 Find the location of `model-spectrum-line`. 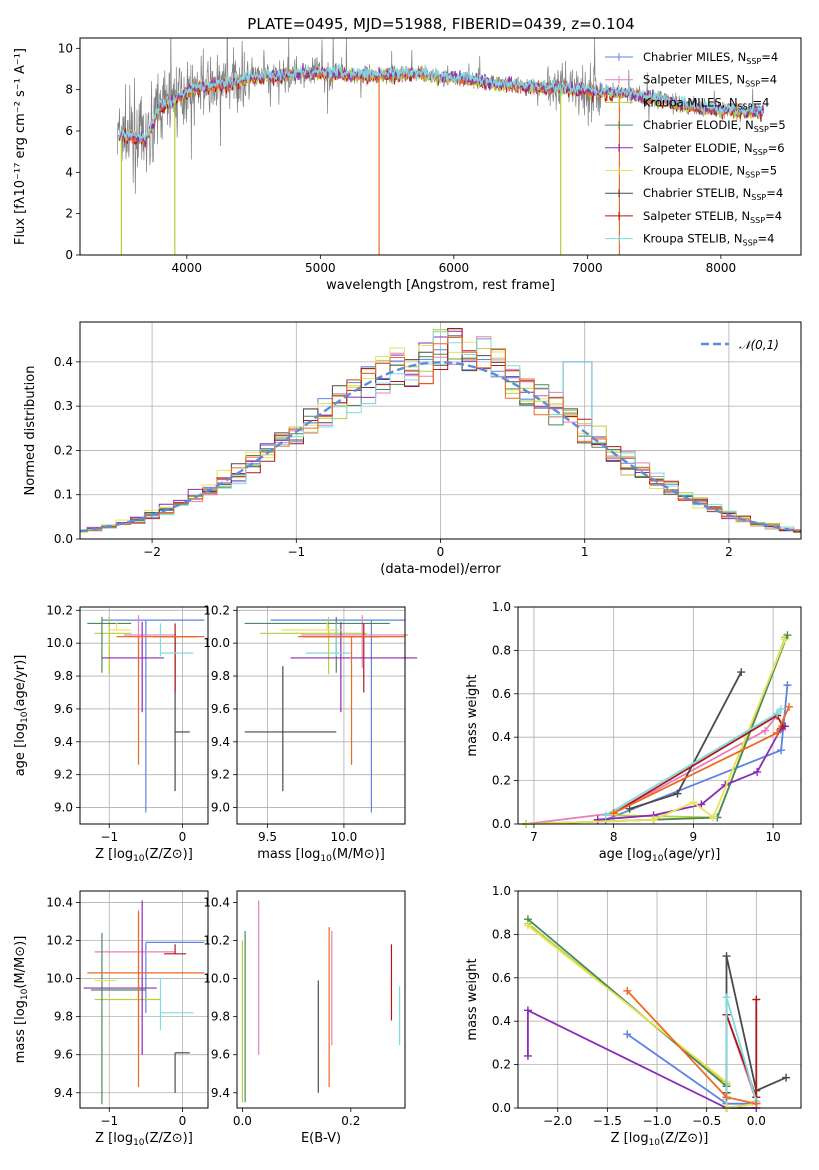

model-spectrum-line is located at coordinates (441, 102).